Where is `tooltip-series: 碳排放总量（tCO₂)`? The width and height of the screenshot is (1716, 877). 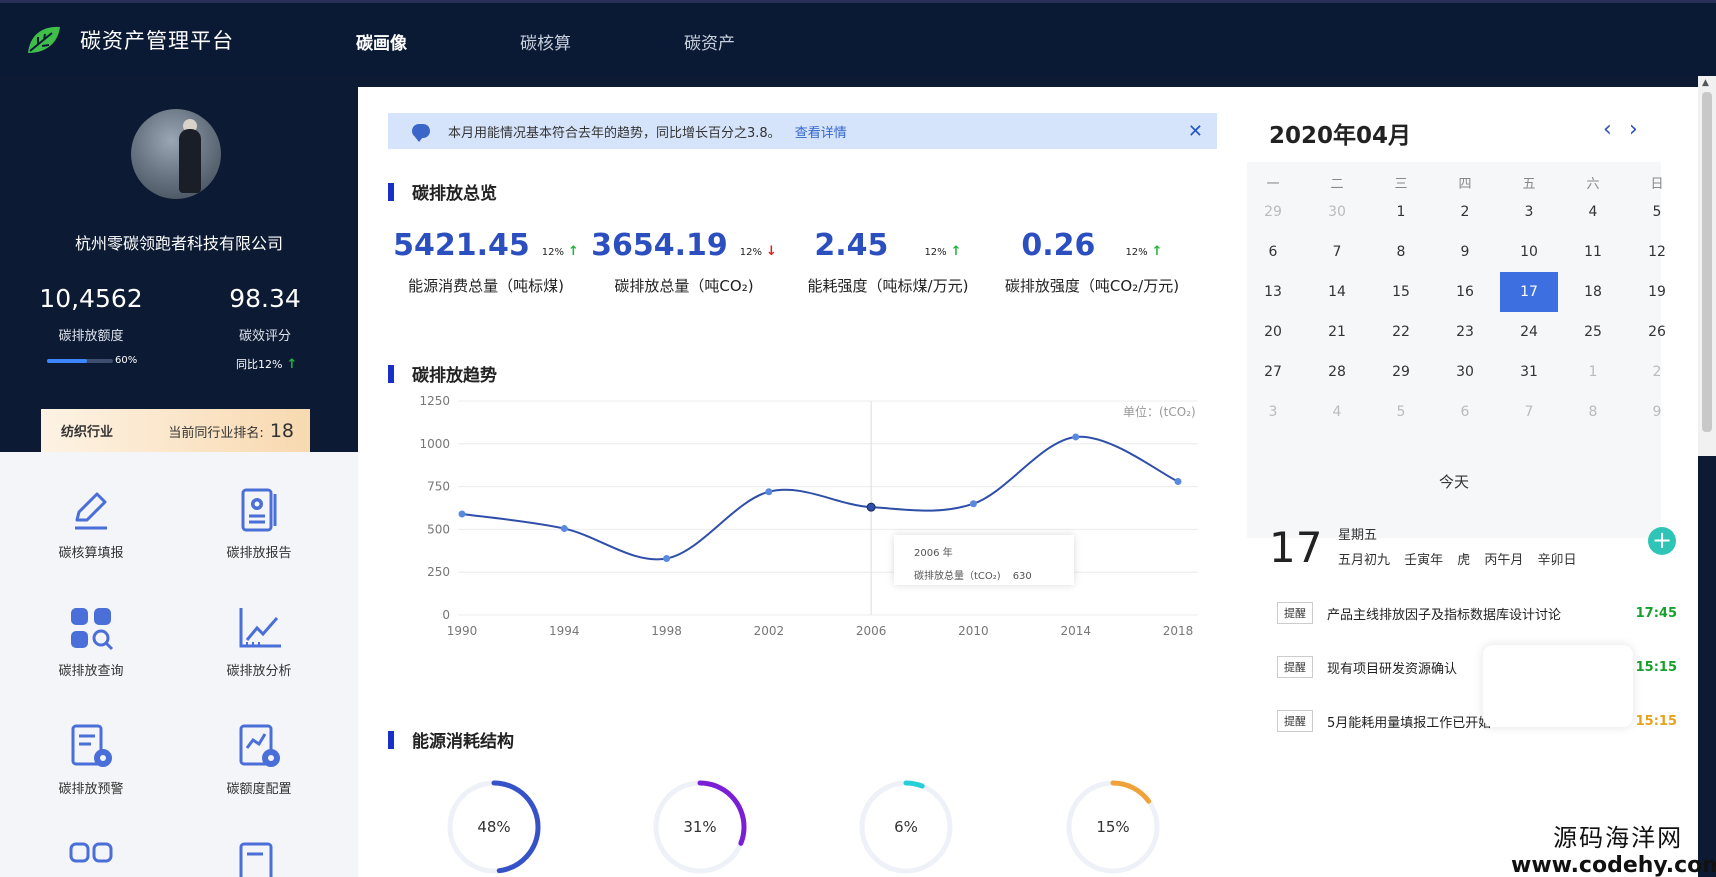
tooltip-series: 碳排放总量（tCO₂) is located at coordinates (957, 576).